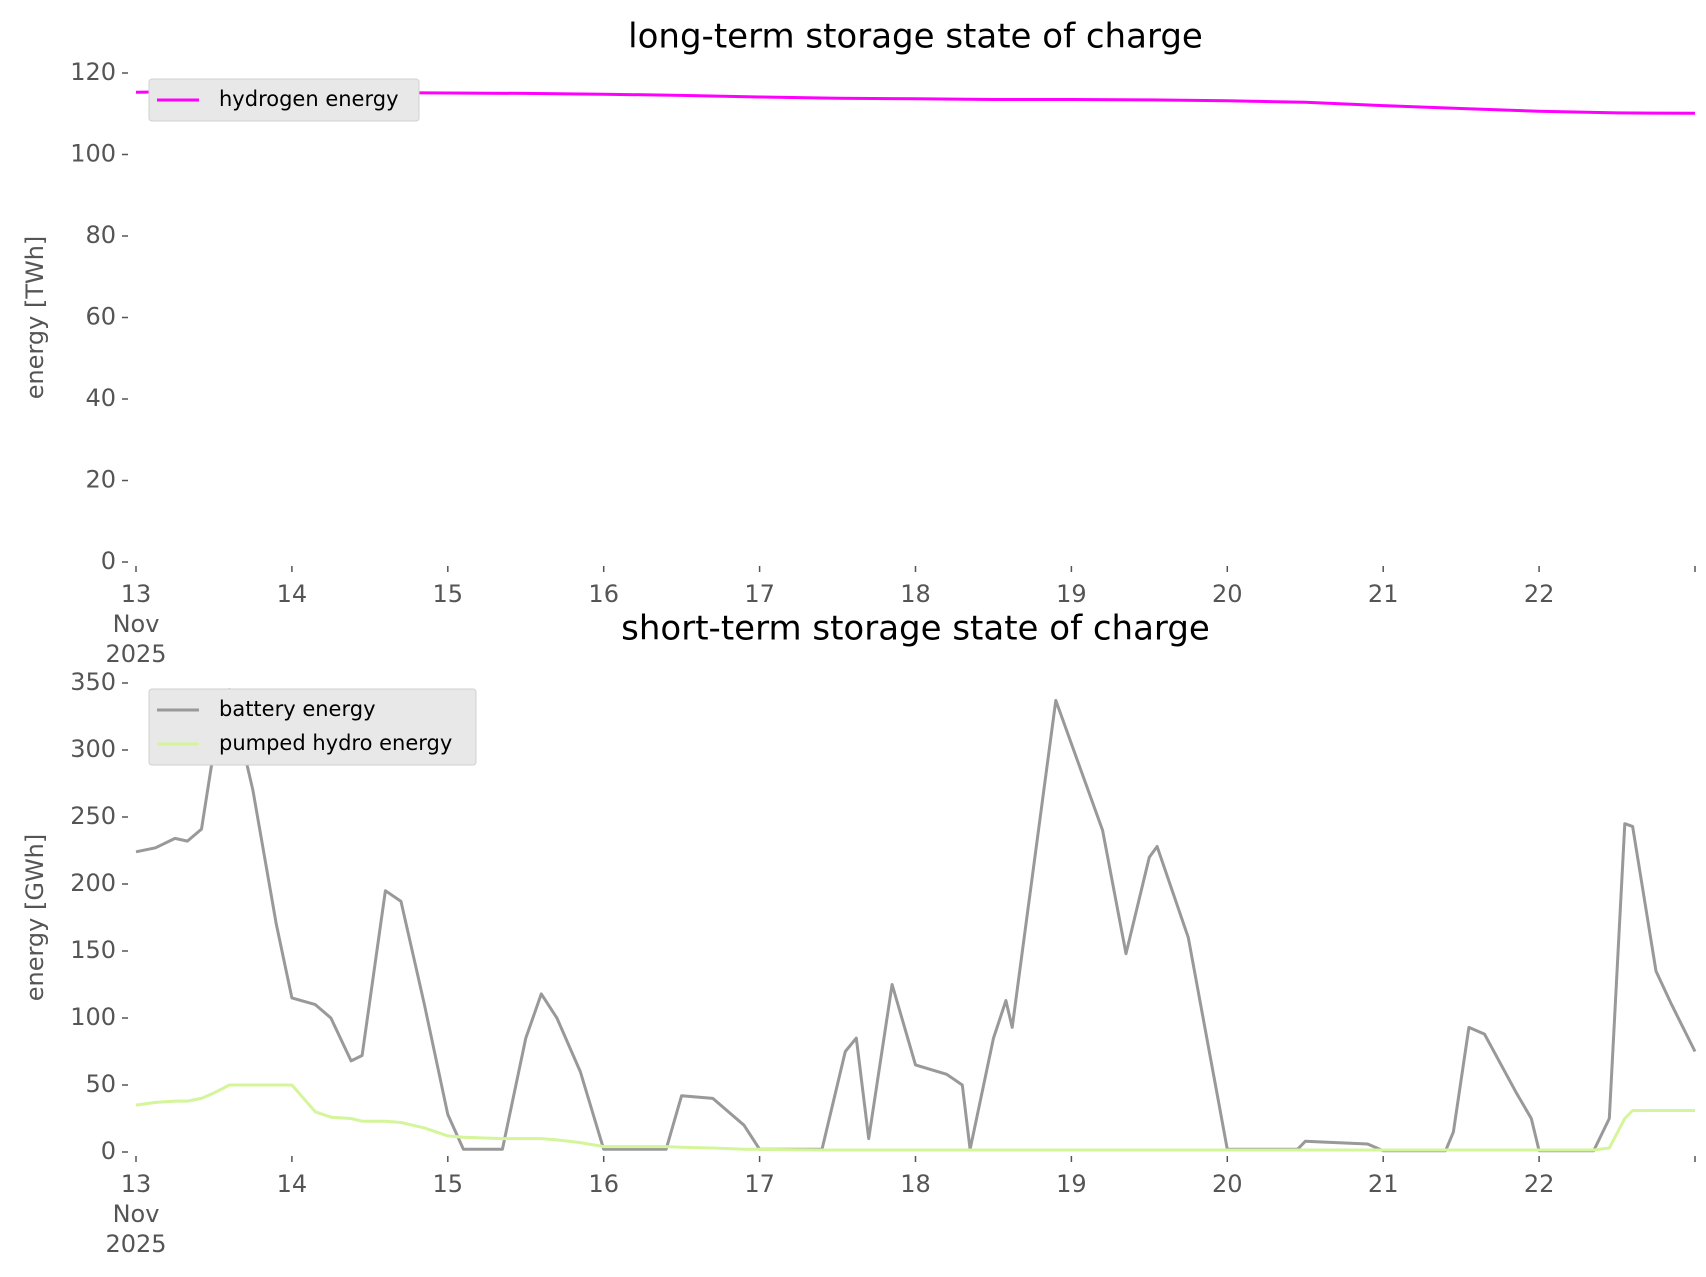 This screenshot has height=1277, width=1706. Describe the element at coordinates (93, 816) in the screenshot. I see `y-tick-label: 250` at that location.